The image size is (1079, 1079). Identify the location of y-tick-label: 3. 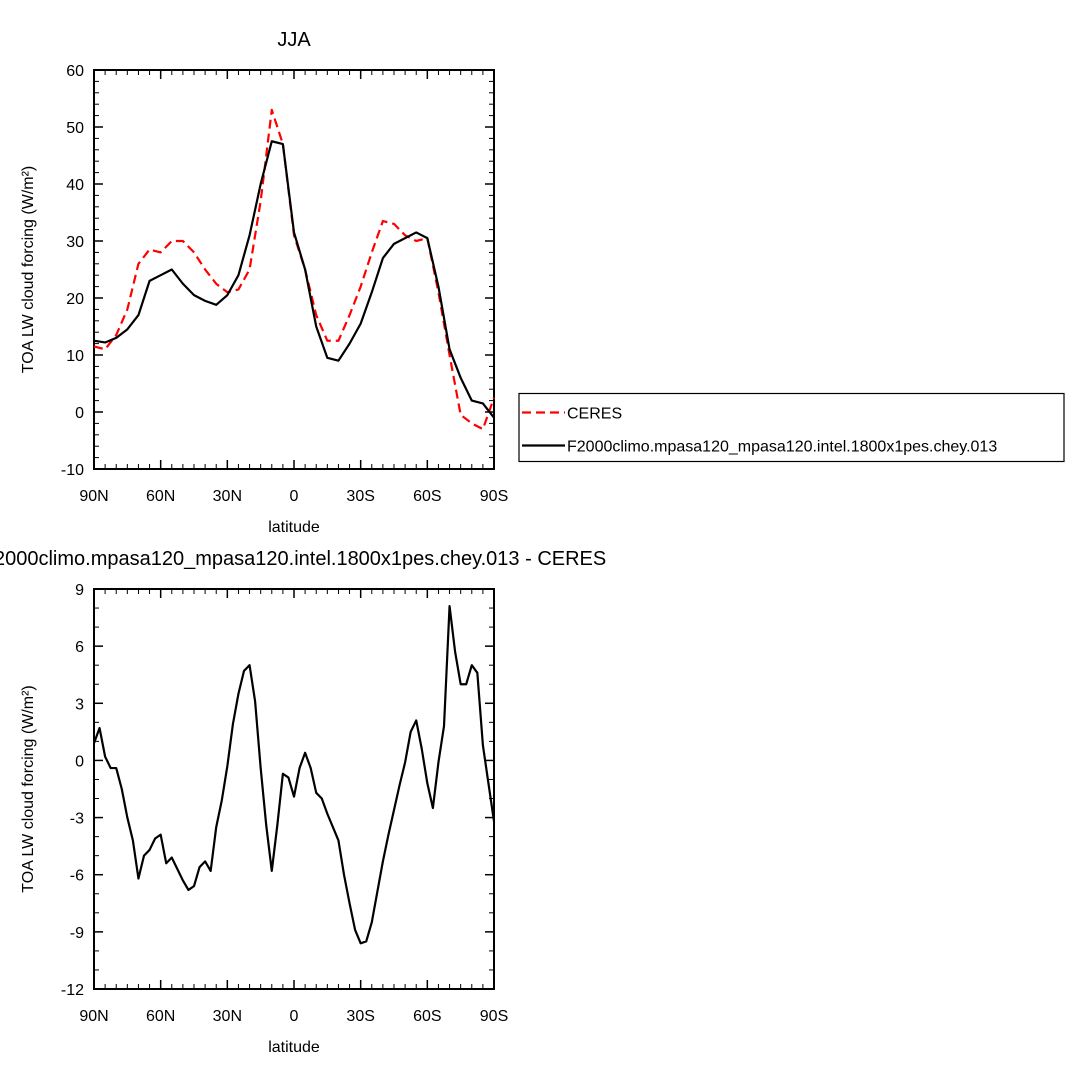
(79, 704).